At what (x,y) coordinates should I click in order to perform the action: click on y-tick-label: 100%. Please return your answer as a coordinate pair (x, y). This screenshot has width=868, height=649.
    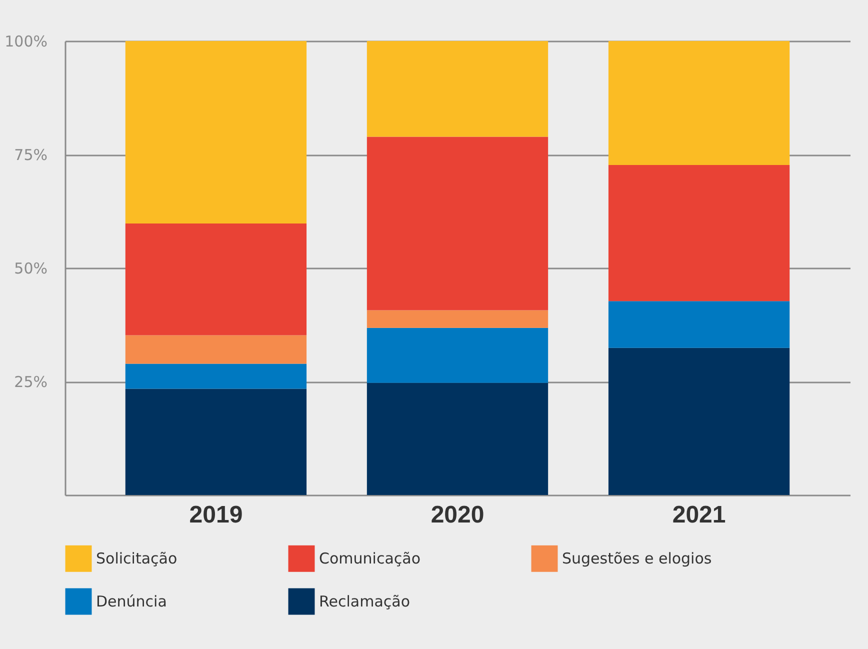
    Looking at the image, I should click on (26, 41).